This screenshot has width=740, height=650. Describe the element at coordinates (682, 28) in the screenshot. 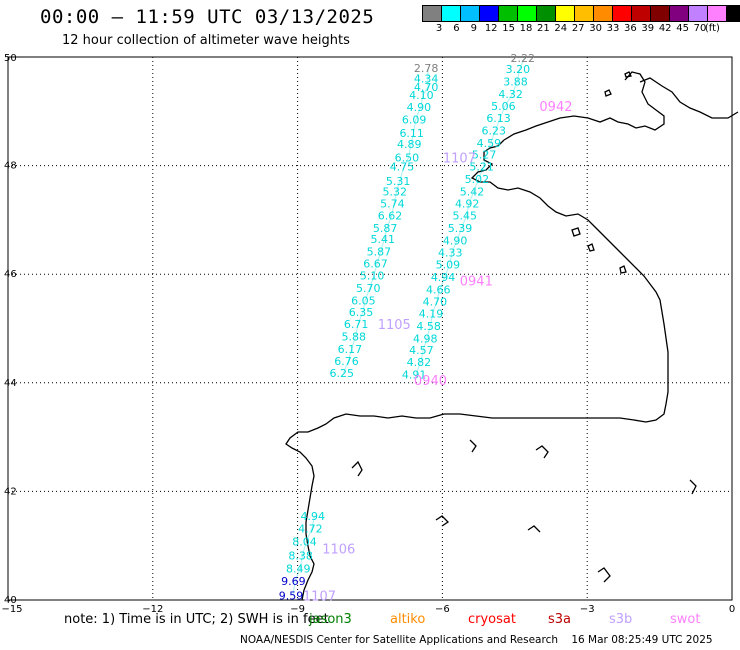

I see `legend-label: 45` at that location.